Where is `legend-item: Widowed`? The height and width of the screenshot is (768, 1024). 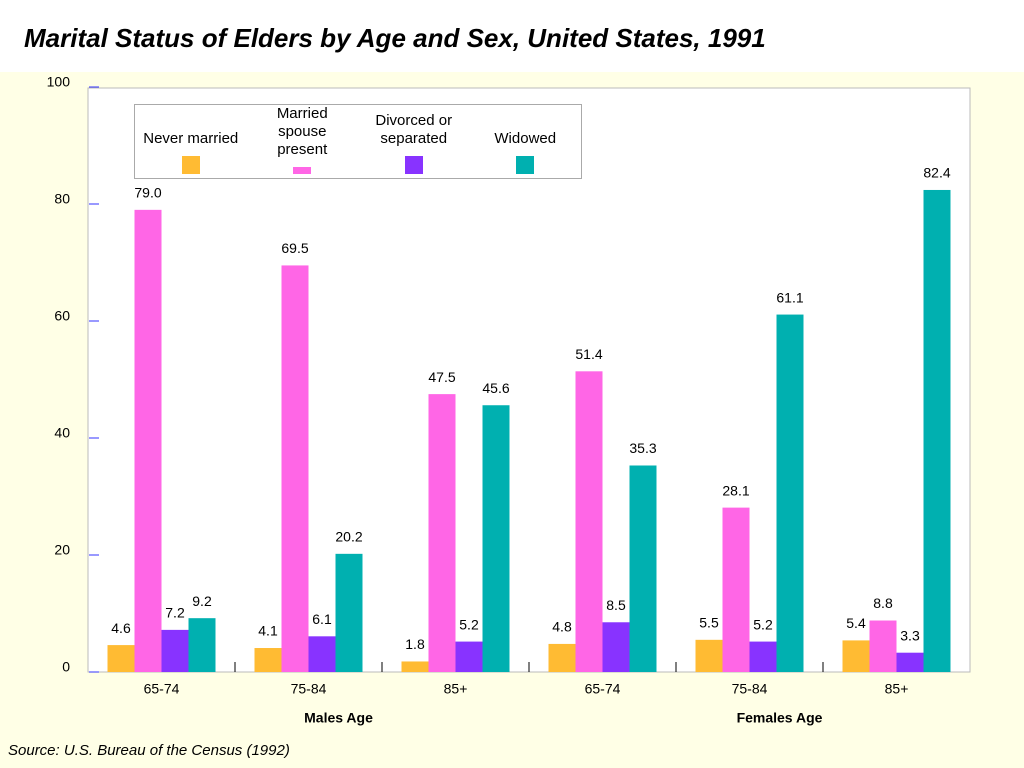
legend-item: Widowed is located at coordinates (526, 141).